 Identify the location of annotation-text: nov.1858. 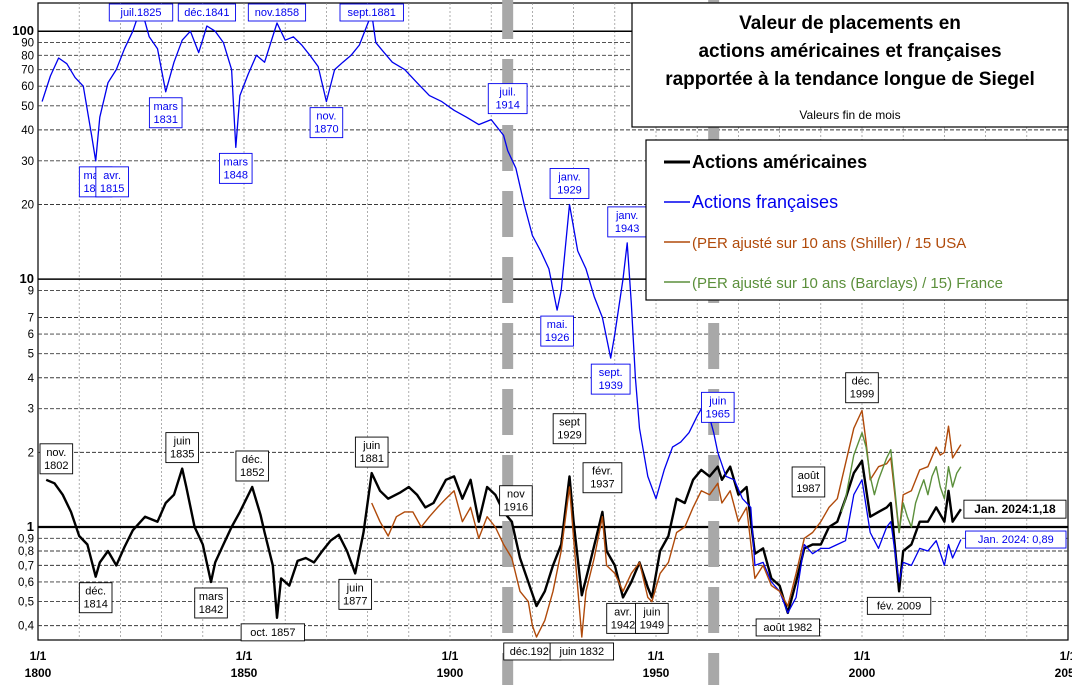
(277, 13).